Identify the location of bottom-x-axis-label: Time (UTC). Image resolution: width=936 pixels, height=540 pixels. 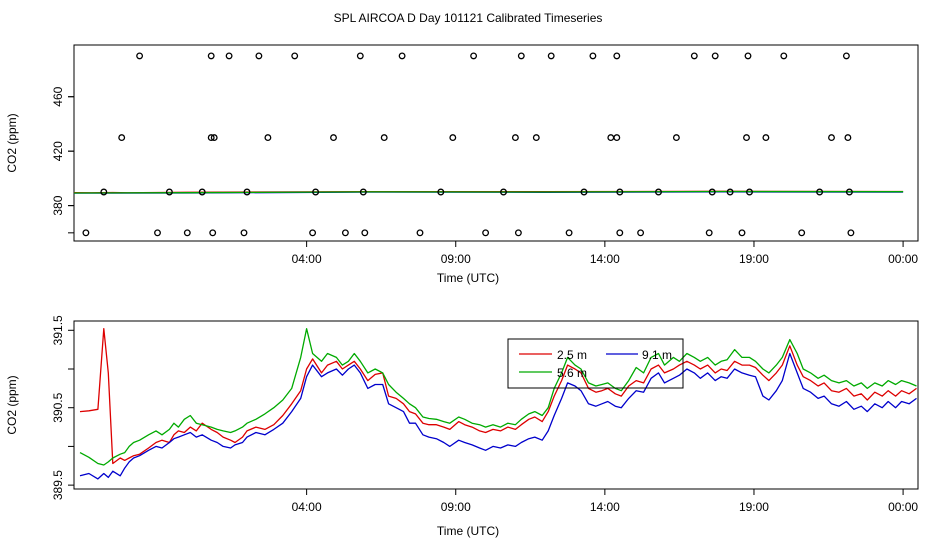
(468, 531).